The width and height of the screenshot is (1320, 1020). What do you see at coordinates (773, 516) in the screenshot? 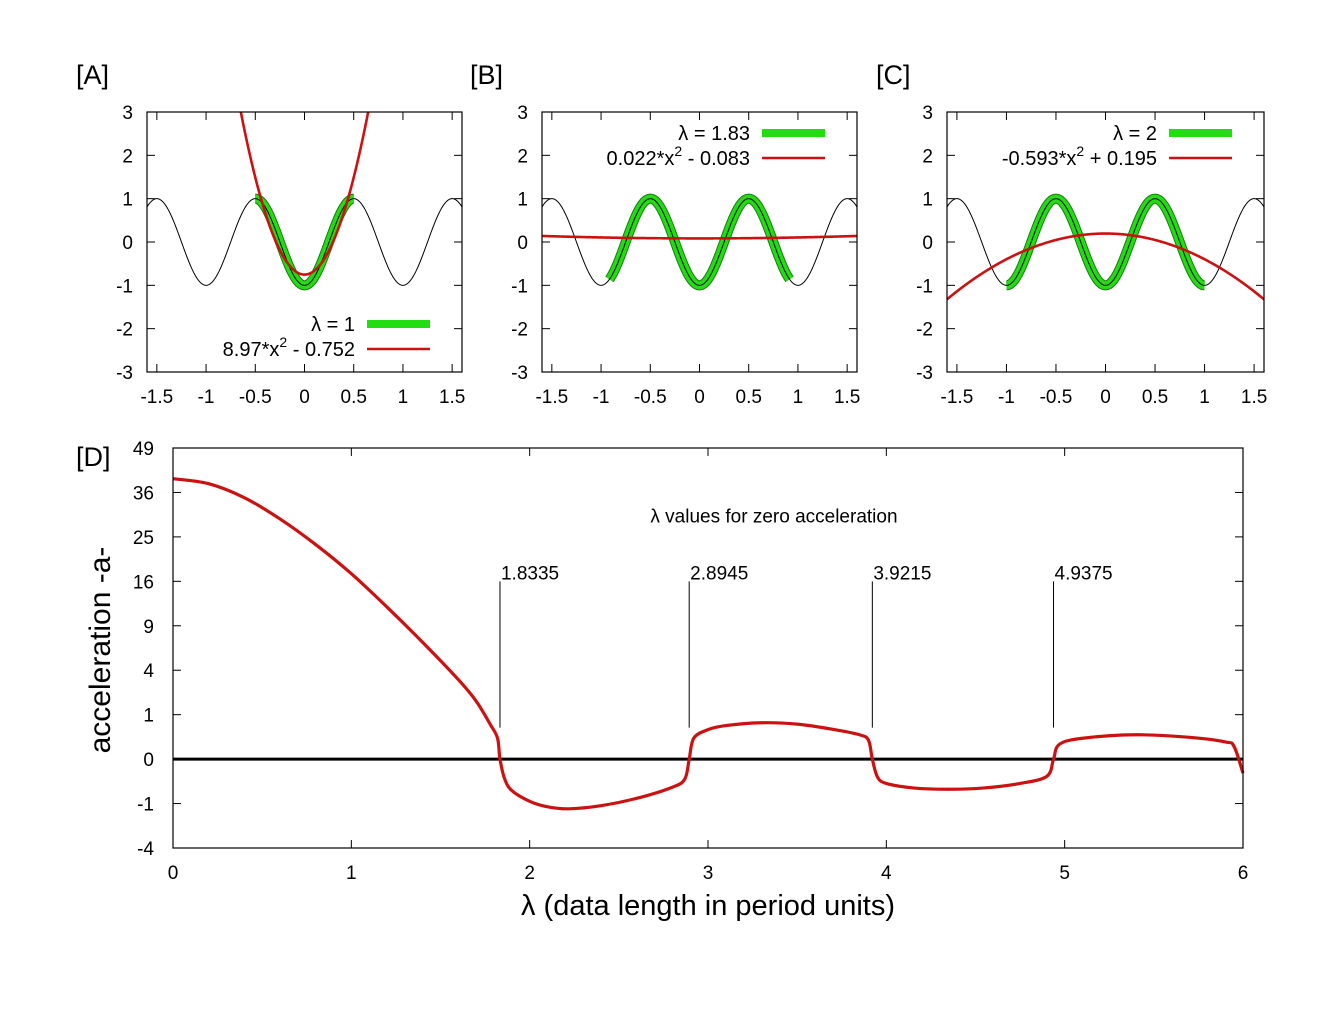
I see `annotation-title: λ values for zero acceleration` at bounding box center [773, 516].